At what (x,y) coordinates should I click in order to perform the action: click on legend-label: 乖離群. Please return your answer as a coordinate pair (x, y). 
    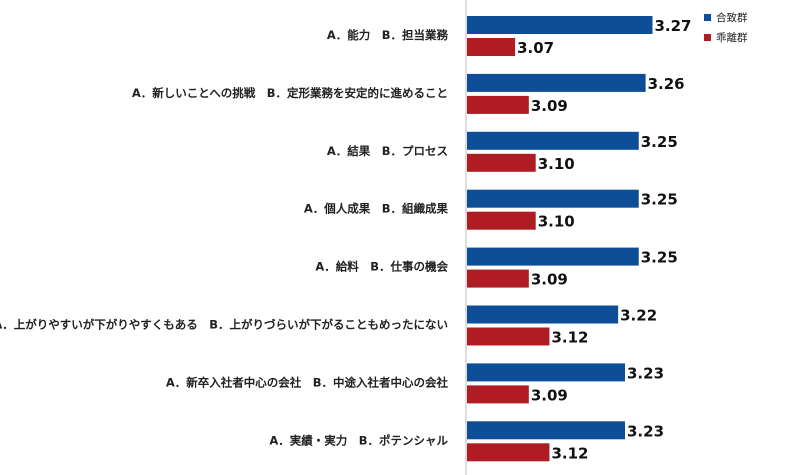
    Looking at the image, I should click on (732, 37).